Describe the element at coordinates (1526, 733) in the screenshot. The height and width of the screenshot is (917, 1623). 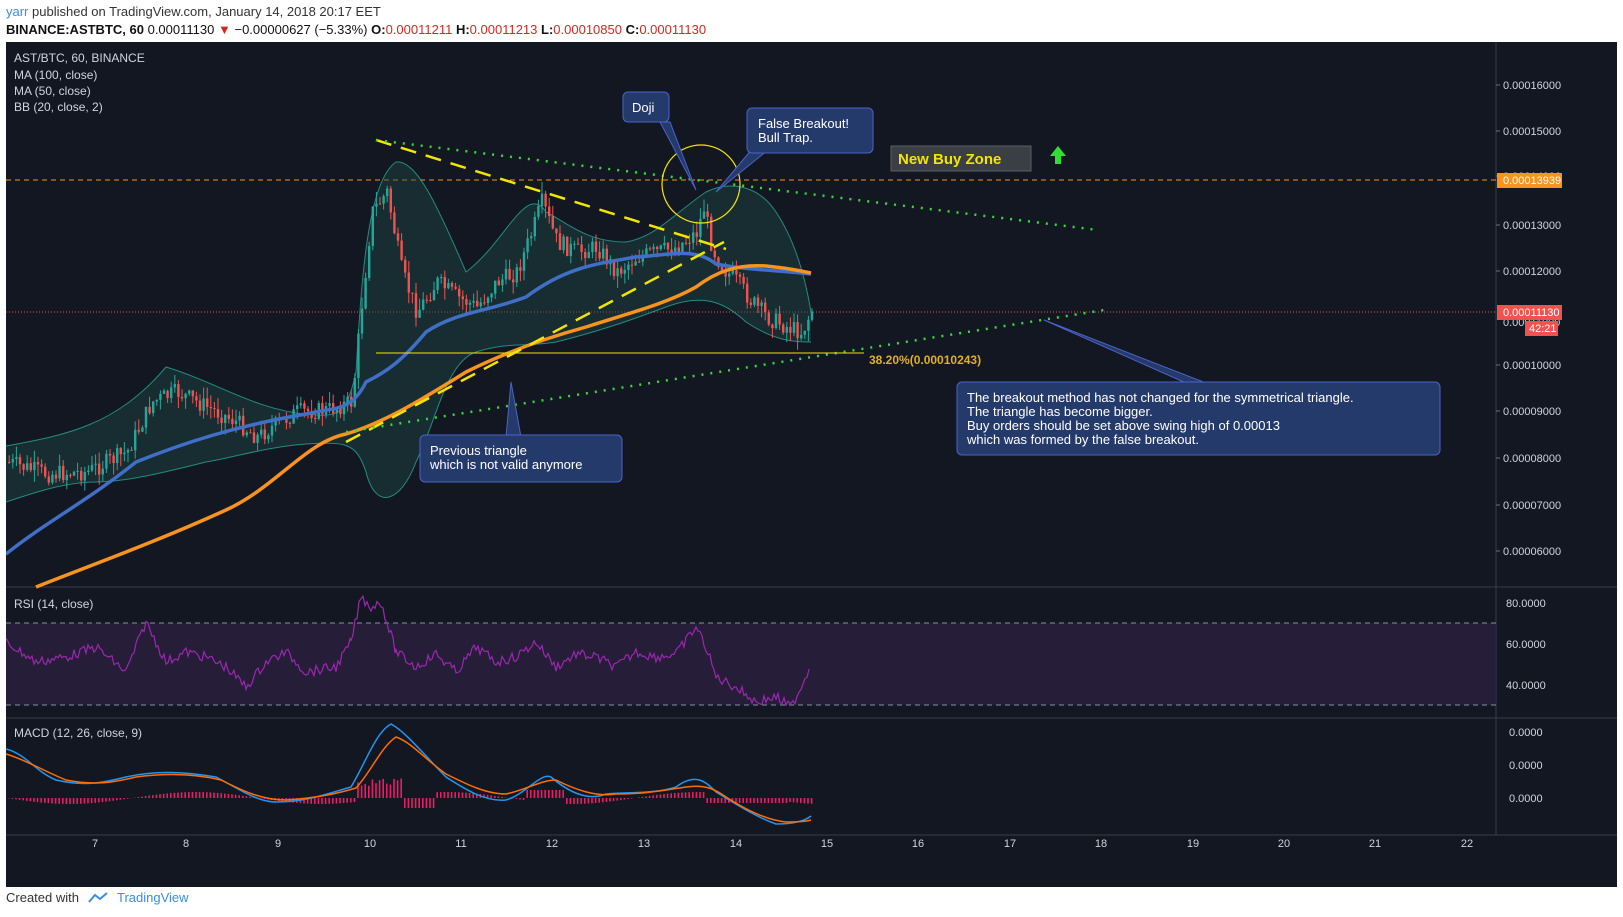
I see `macd-tick: 0.0000` at that location.